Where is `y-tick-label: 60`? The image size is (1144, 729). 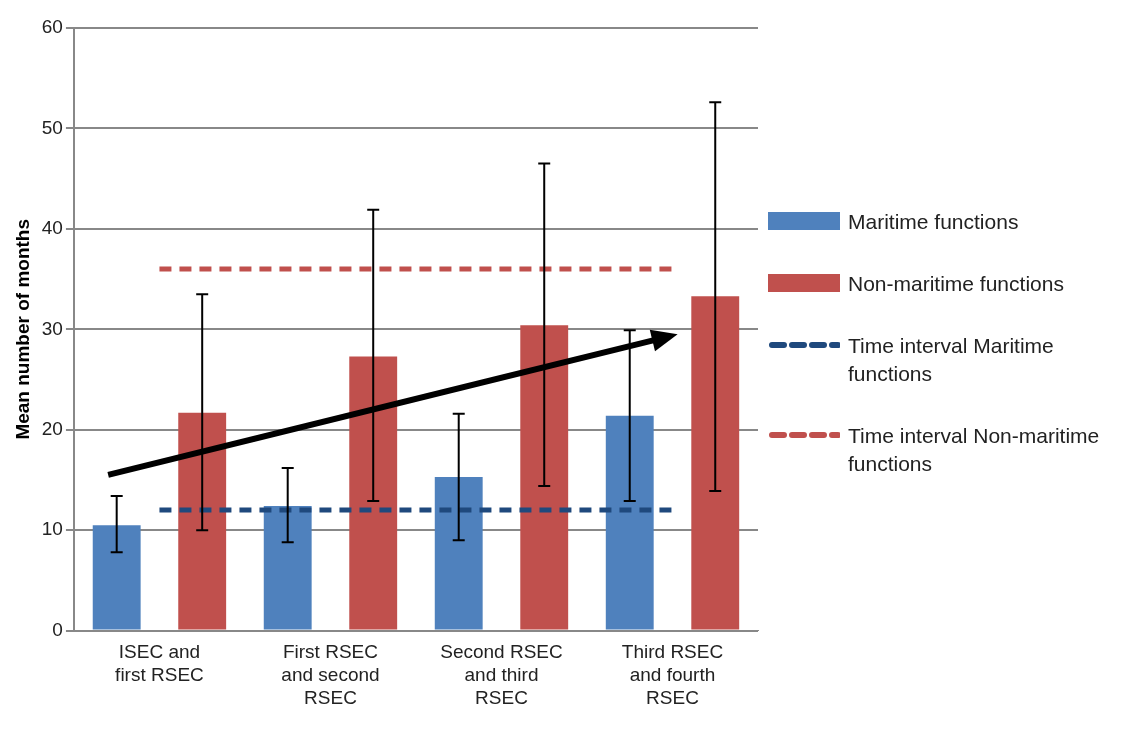
y-tick-label: 60 is located at coordinates (52, 27).